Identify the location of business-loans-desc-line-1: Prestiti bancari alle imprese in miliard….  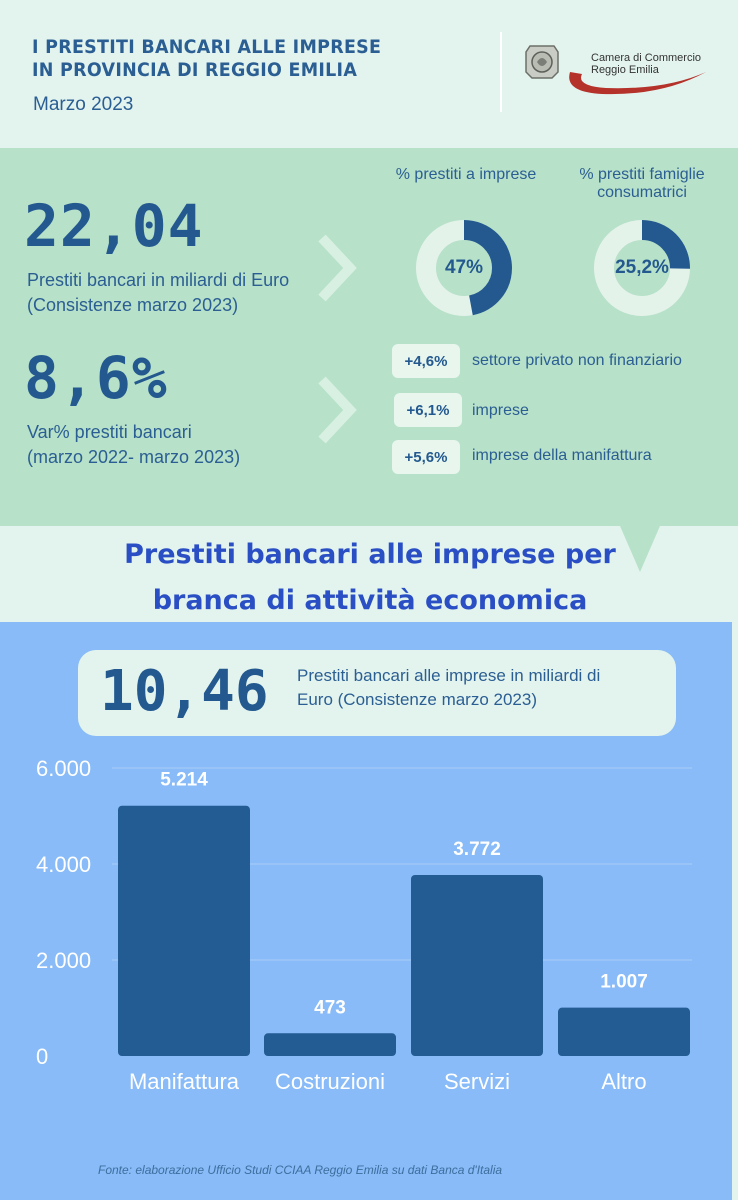
(449, 675).